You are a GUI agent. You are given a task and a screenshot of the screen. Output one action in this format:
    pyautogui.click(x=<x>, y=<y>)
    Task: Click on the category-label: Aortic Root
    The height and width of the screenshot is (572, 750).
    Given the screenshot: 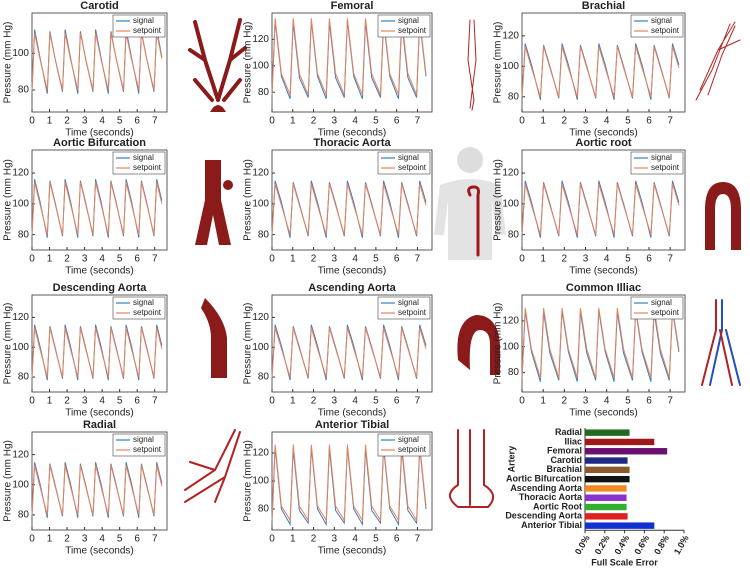 What is the action you would take?
    pyautogui.click(x=557, y=506)
    